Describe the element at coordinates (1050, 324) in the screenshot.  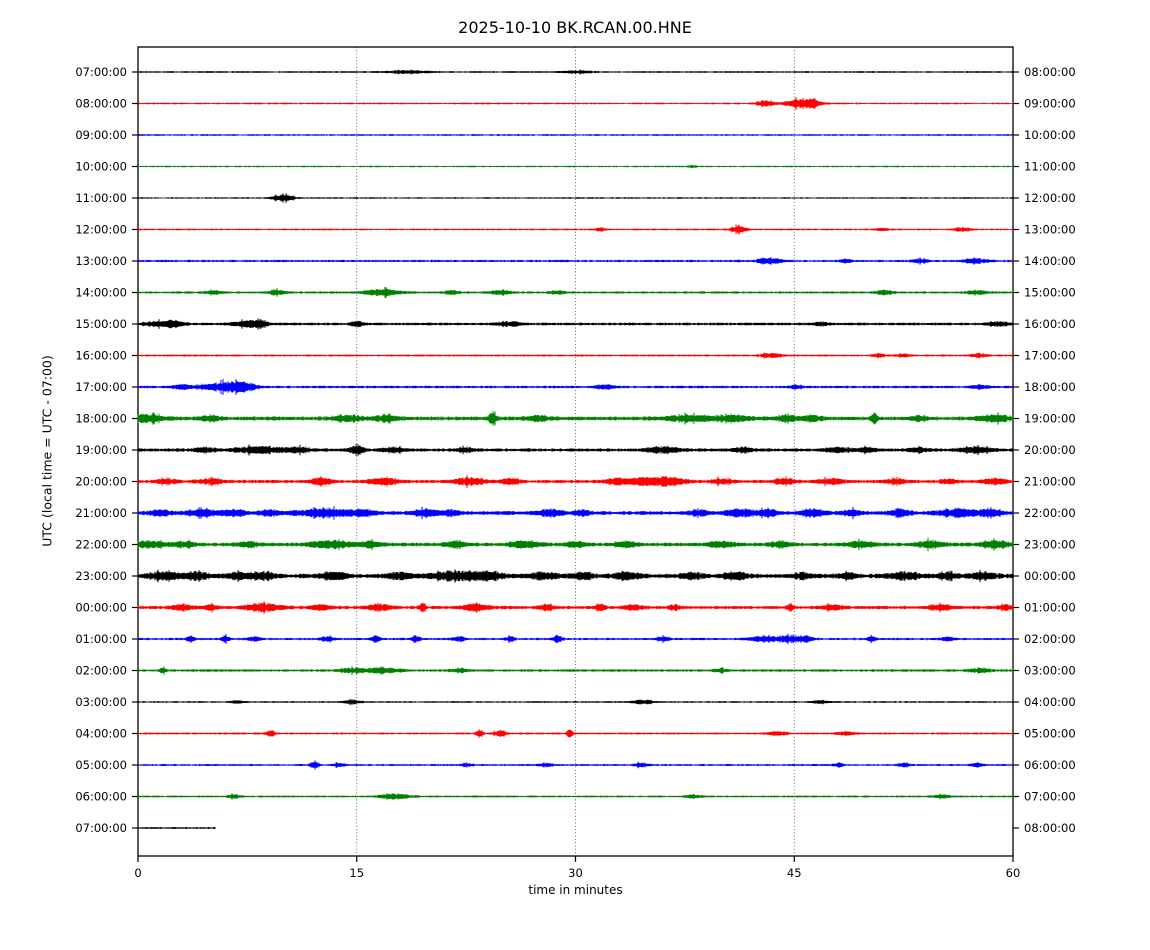
I see `row-label-local: 16:00:00` at that location.